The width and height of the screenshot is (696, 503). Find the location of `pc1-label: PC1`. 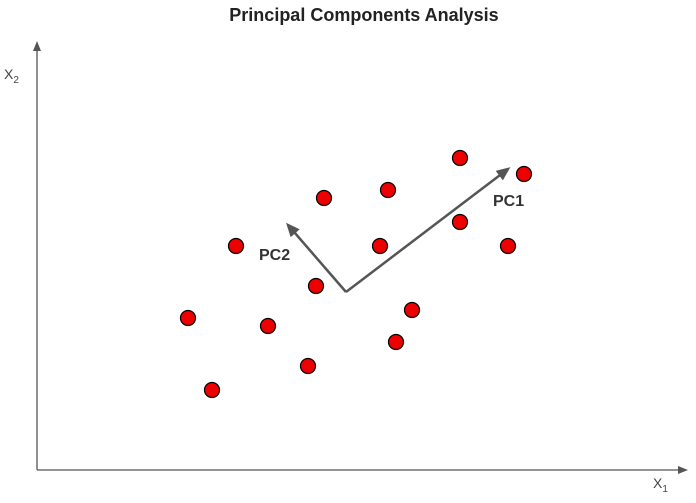

pc1-label: PC1 is located at coordinates (508, 201).